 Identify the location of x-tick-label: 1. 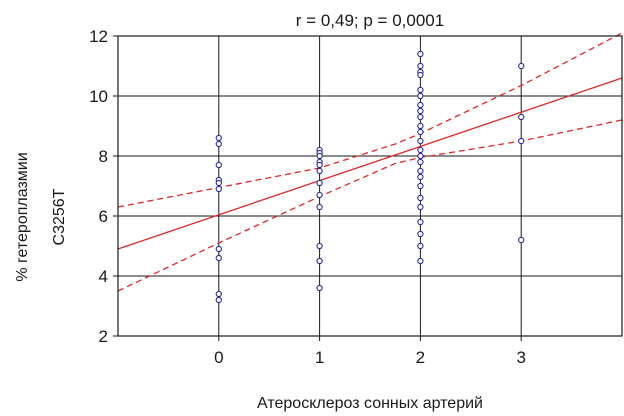
(319, 357).